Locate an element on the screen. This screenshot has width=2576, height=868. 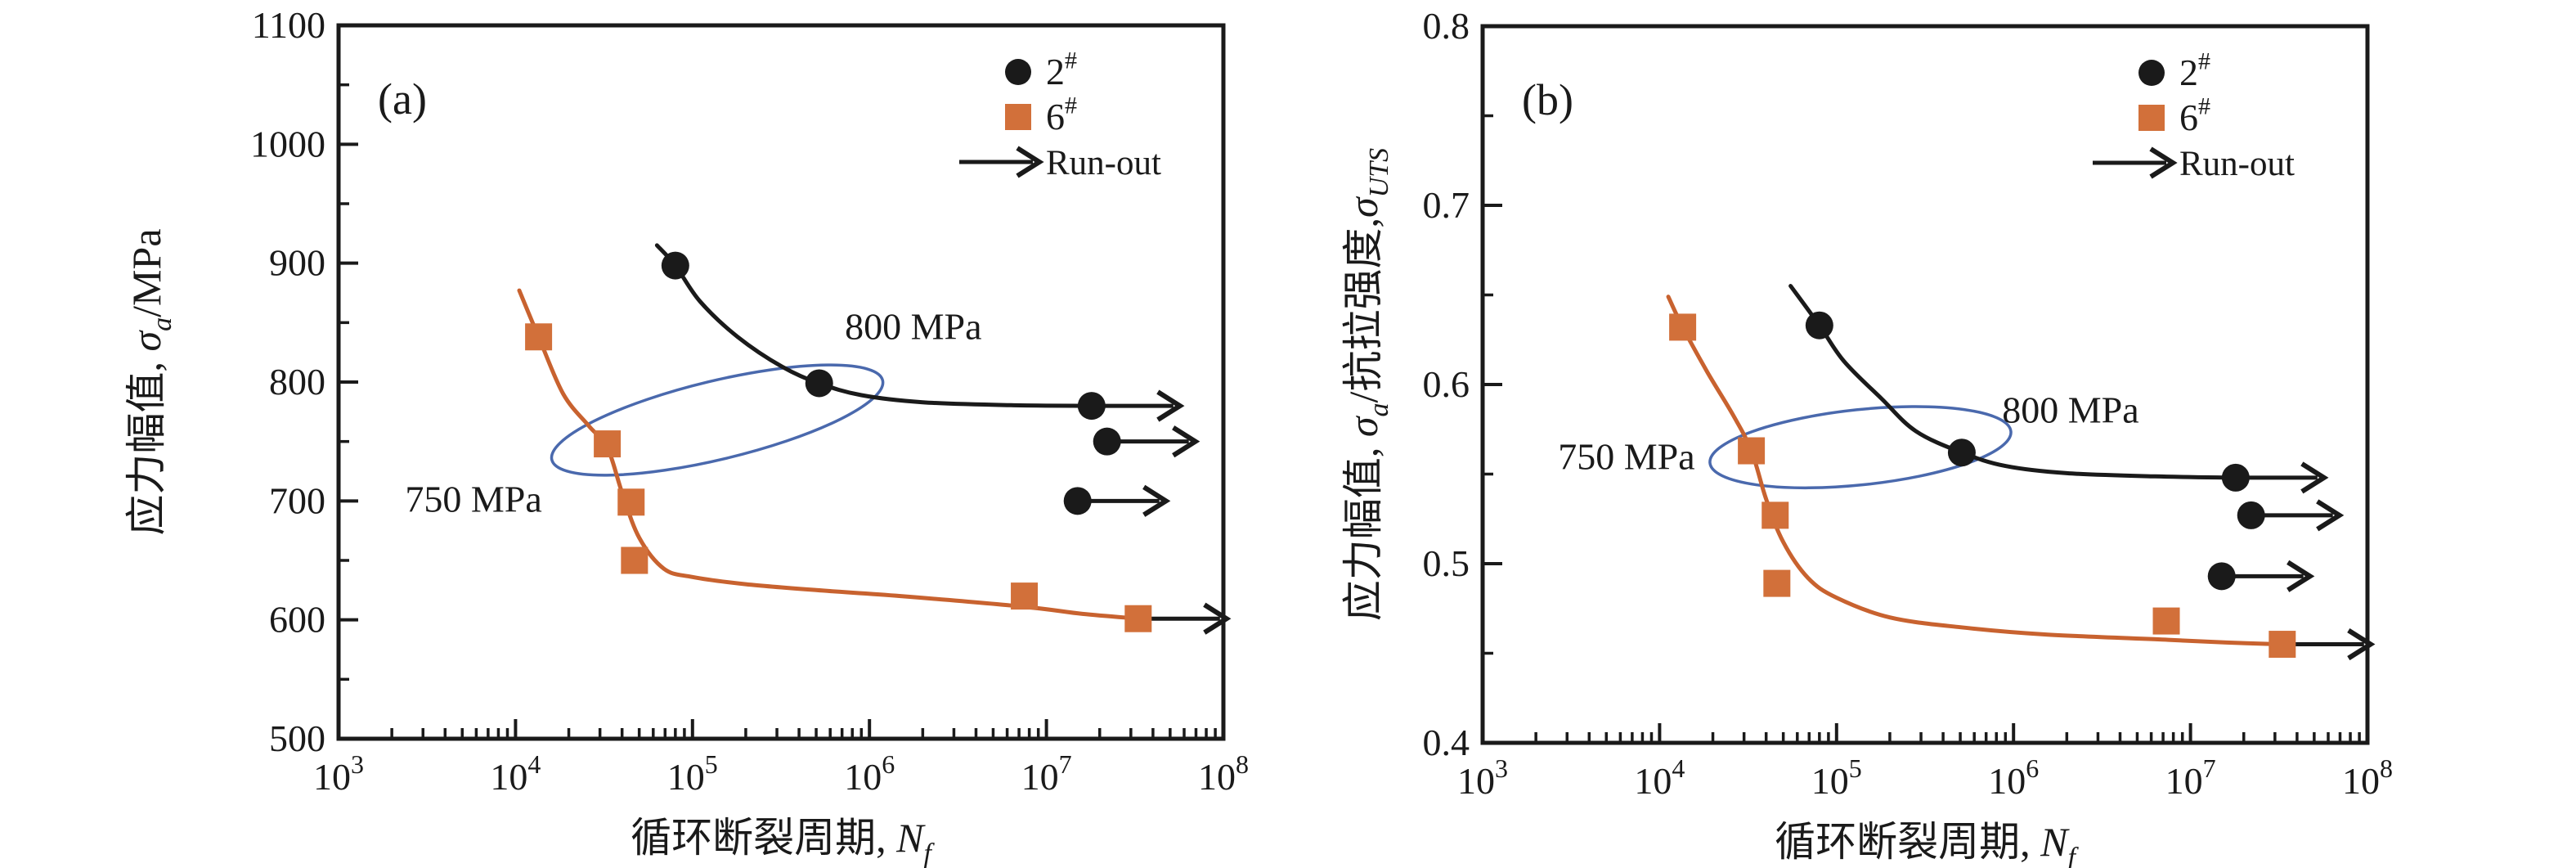
y-tick-label: 0.5 is located at coordinates (1447, 563).